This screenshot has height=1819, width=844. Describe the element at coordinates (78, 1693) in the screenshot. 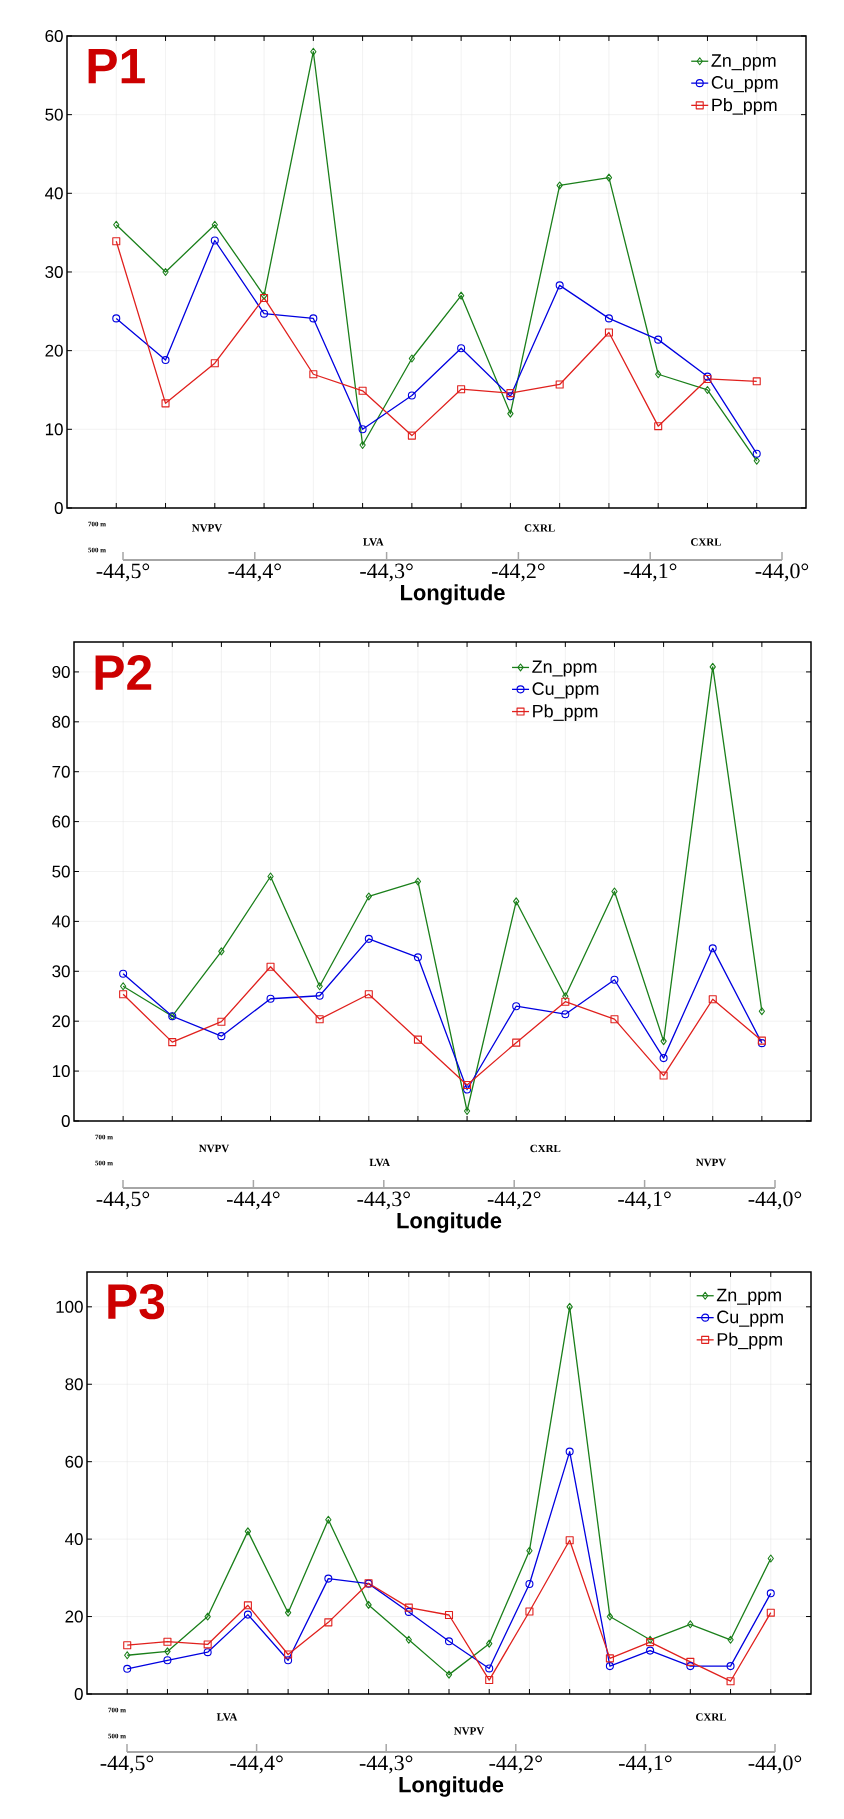

I see `y-tick-label: 0` at that location.